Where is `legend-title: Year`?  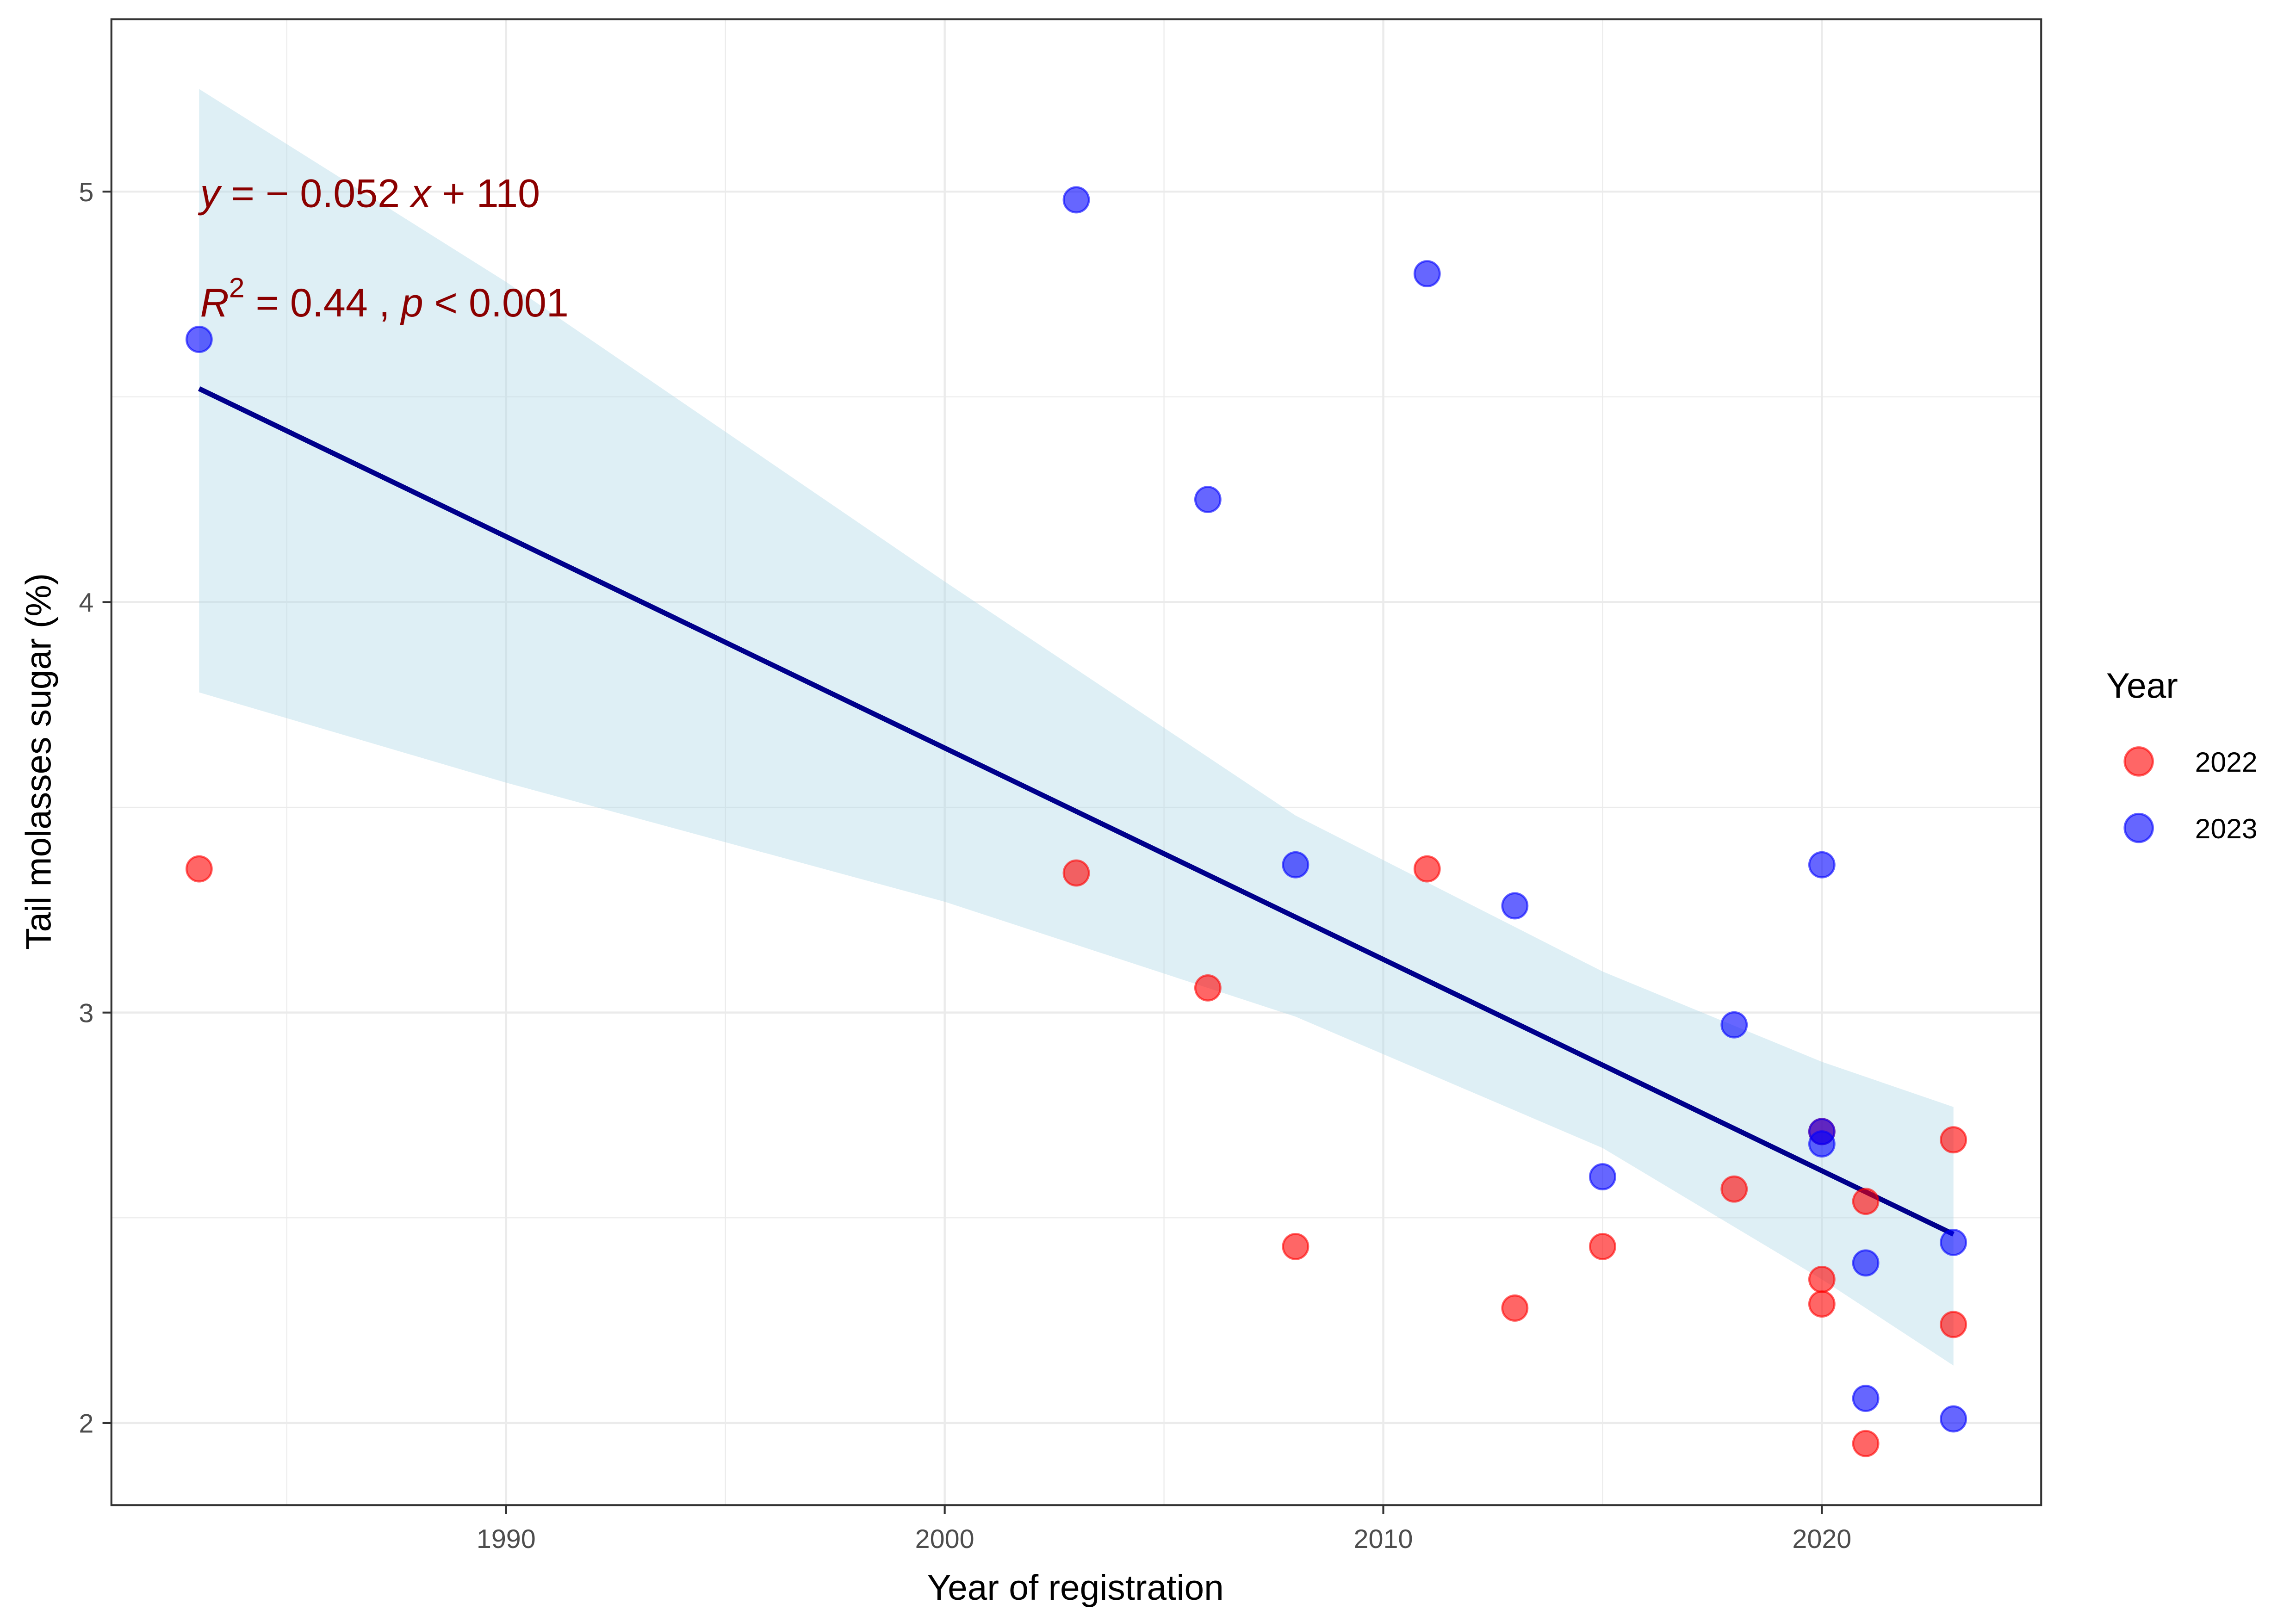
legend-title: Year is located at coordinates (2142, 686).